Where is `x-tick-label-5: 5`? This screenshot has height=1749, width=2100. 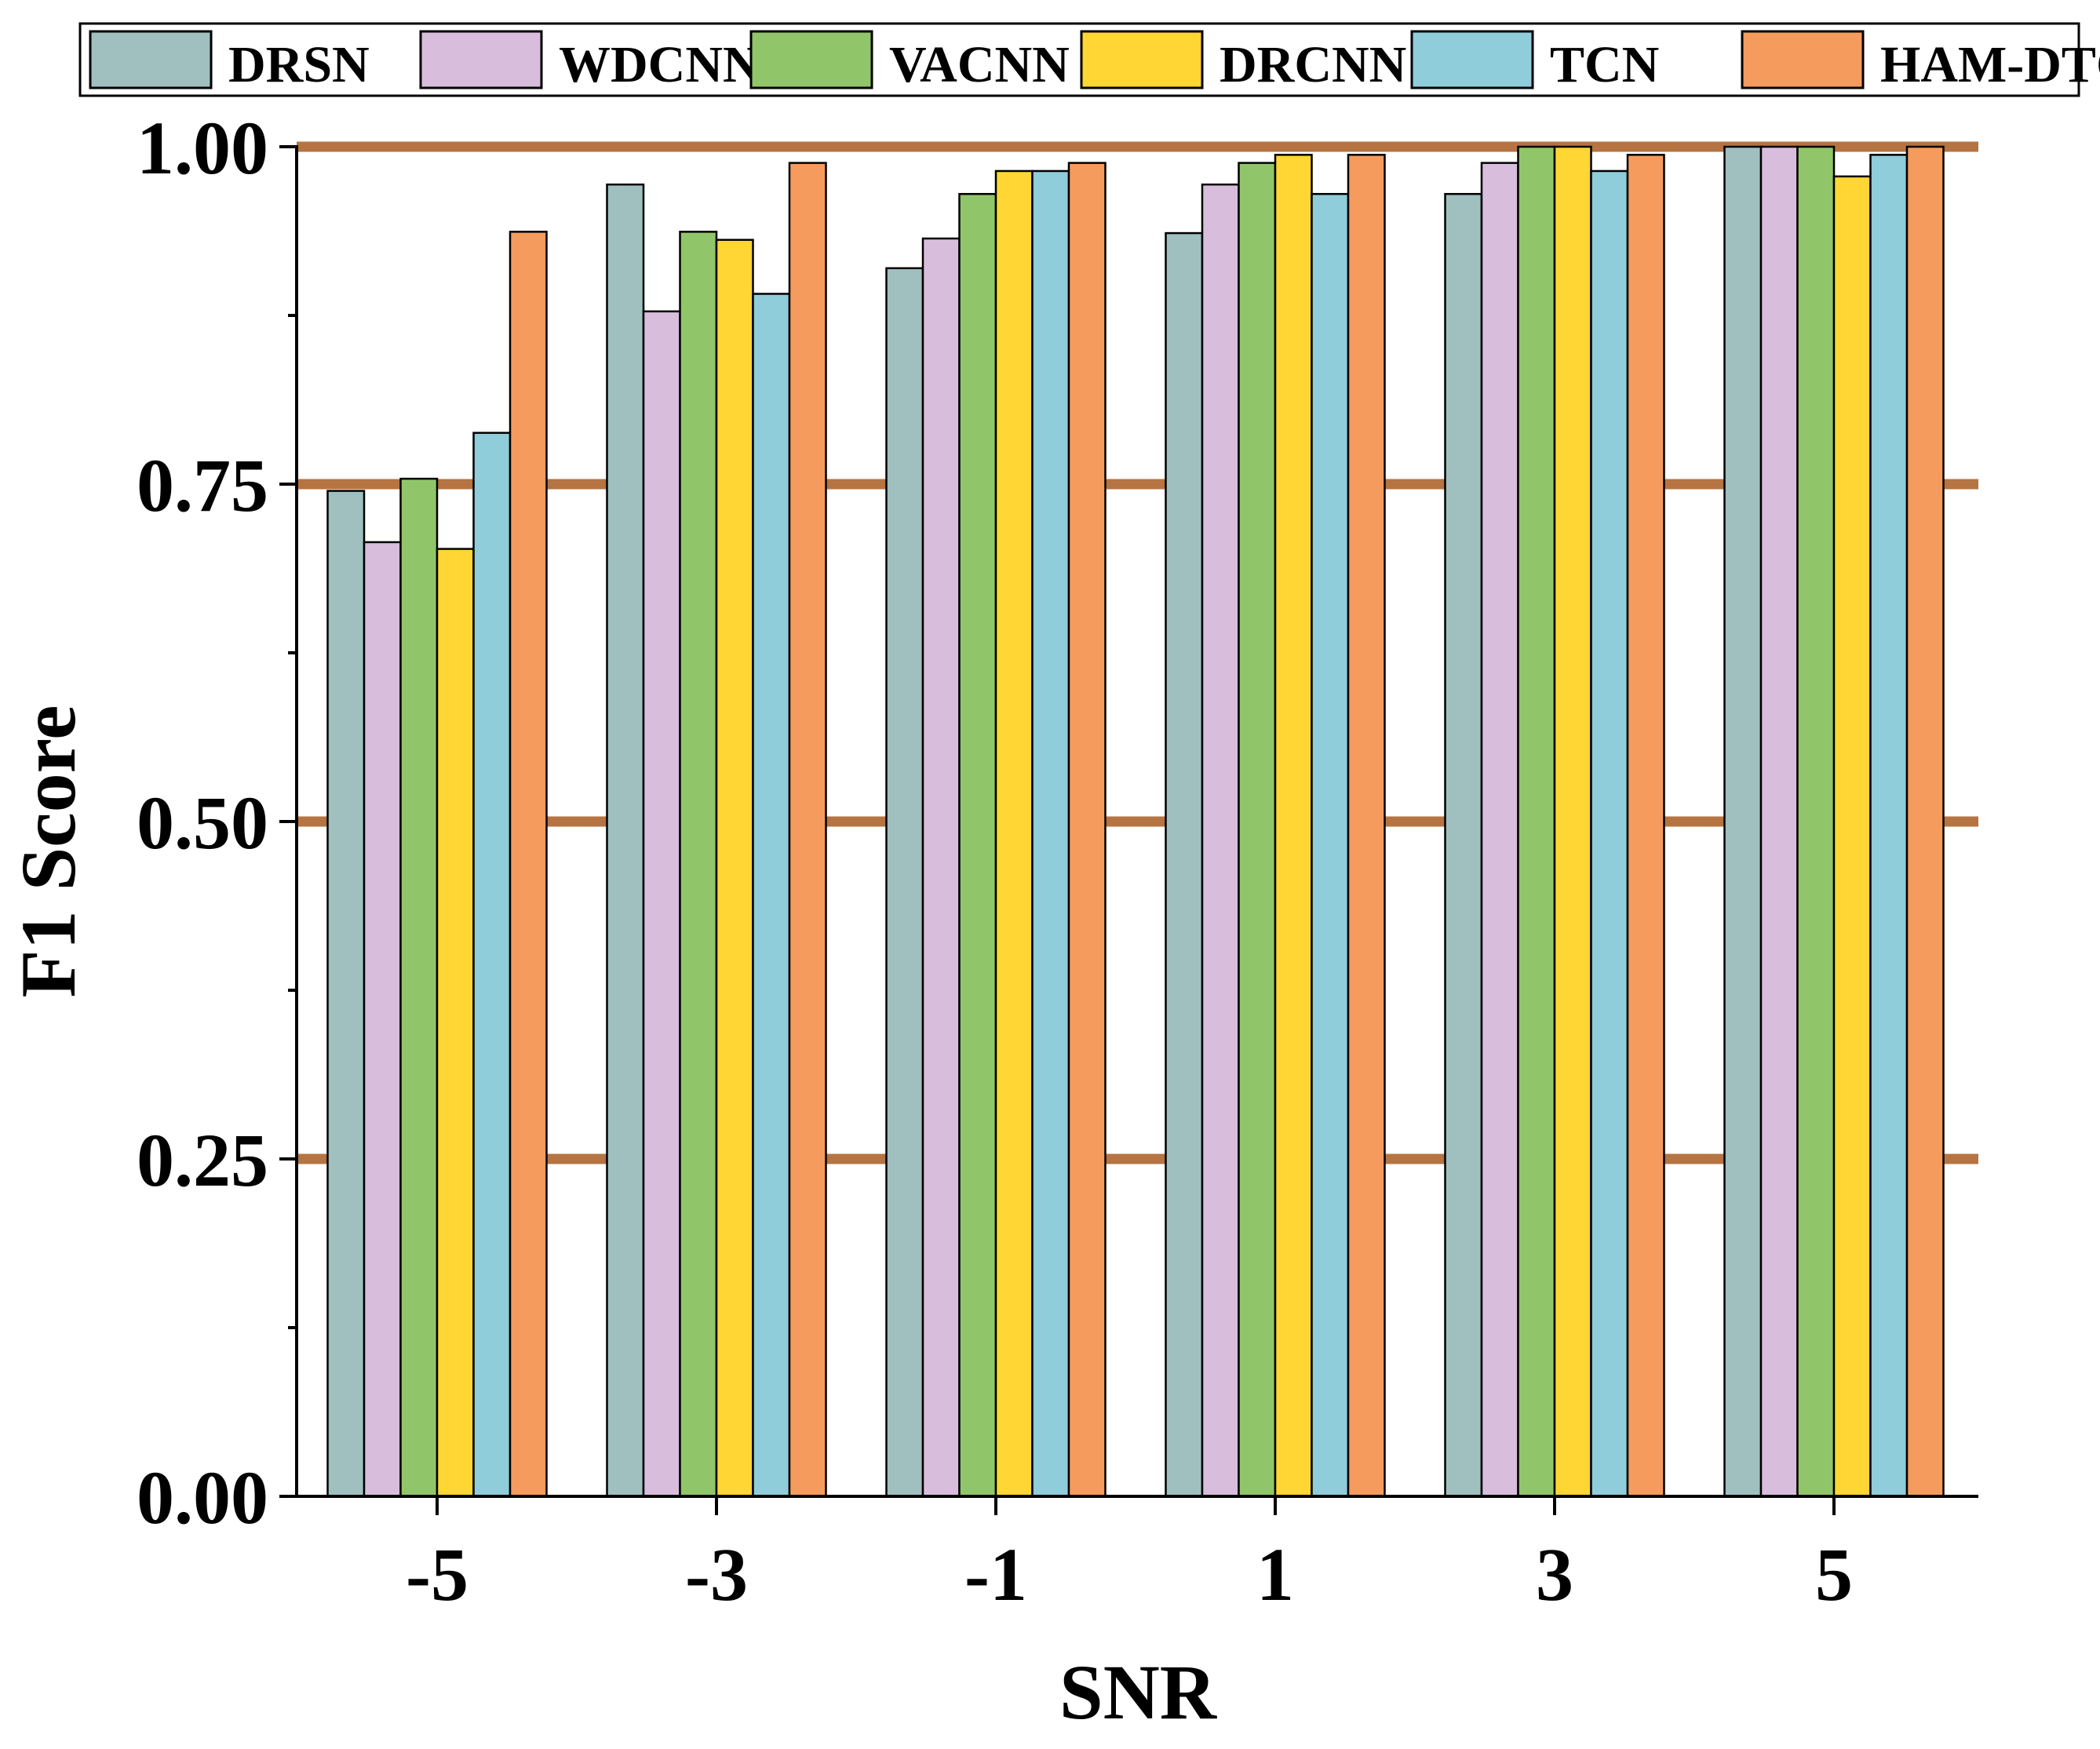 x-tick-label-5: 5 is located at coordinates (1834, 1574).